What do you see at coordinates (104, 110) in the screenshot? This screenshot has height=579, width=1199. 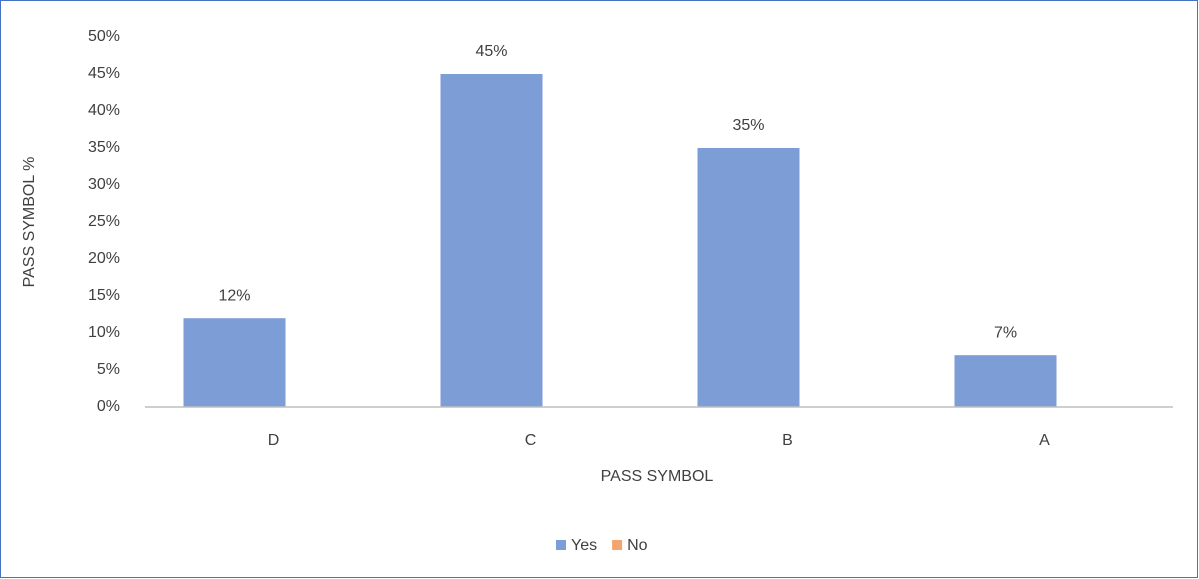 I see `y-tick-label: 40%` at bounding box center [104, 110].